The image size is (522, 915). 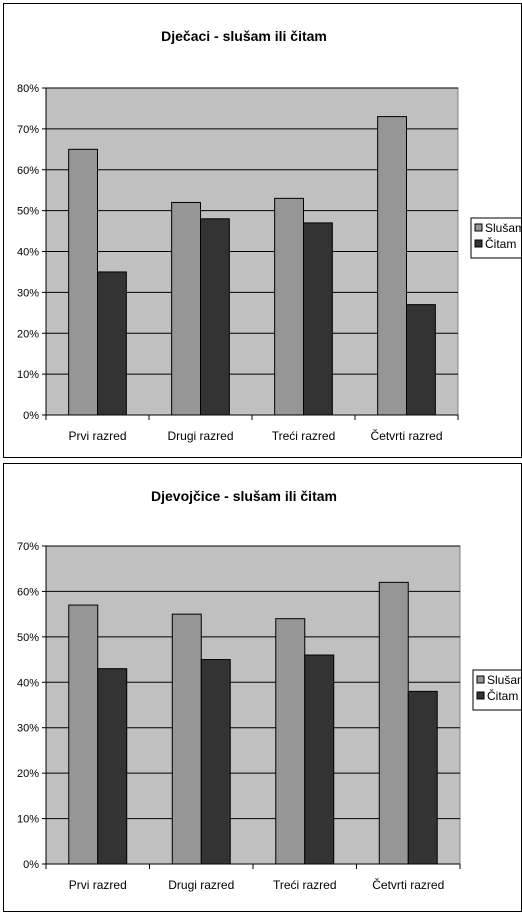 I want to click on y-tick-label: 80%, so click(x=28, y=89).